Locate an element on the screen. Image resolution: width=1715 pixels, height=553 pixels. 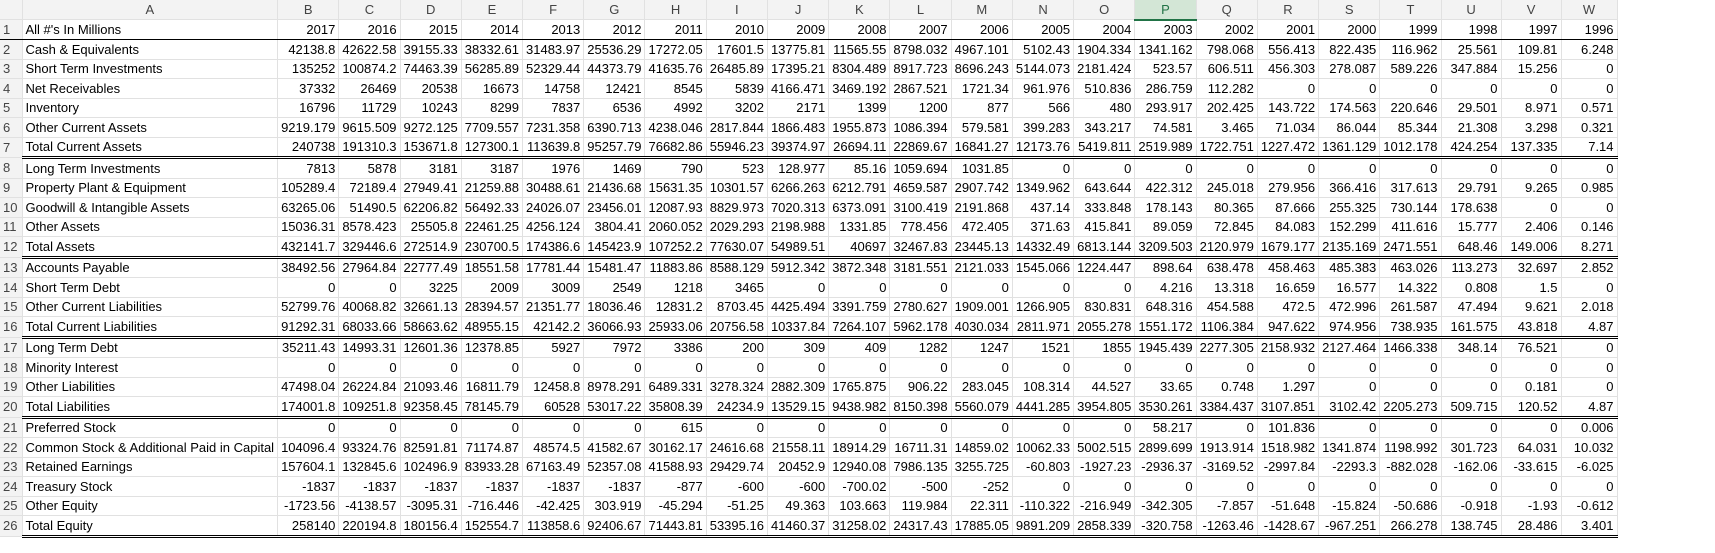
column-header-g: G is located at coordinates (614, 10).